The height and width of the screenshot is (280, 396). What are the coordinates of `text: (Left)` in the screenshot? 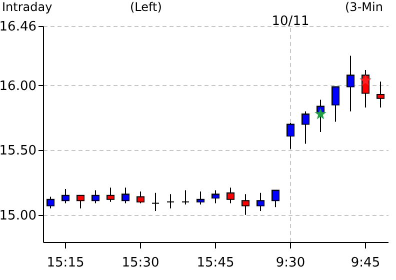 It's located at (146, 7).